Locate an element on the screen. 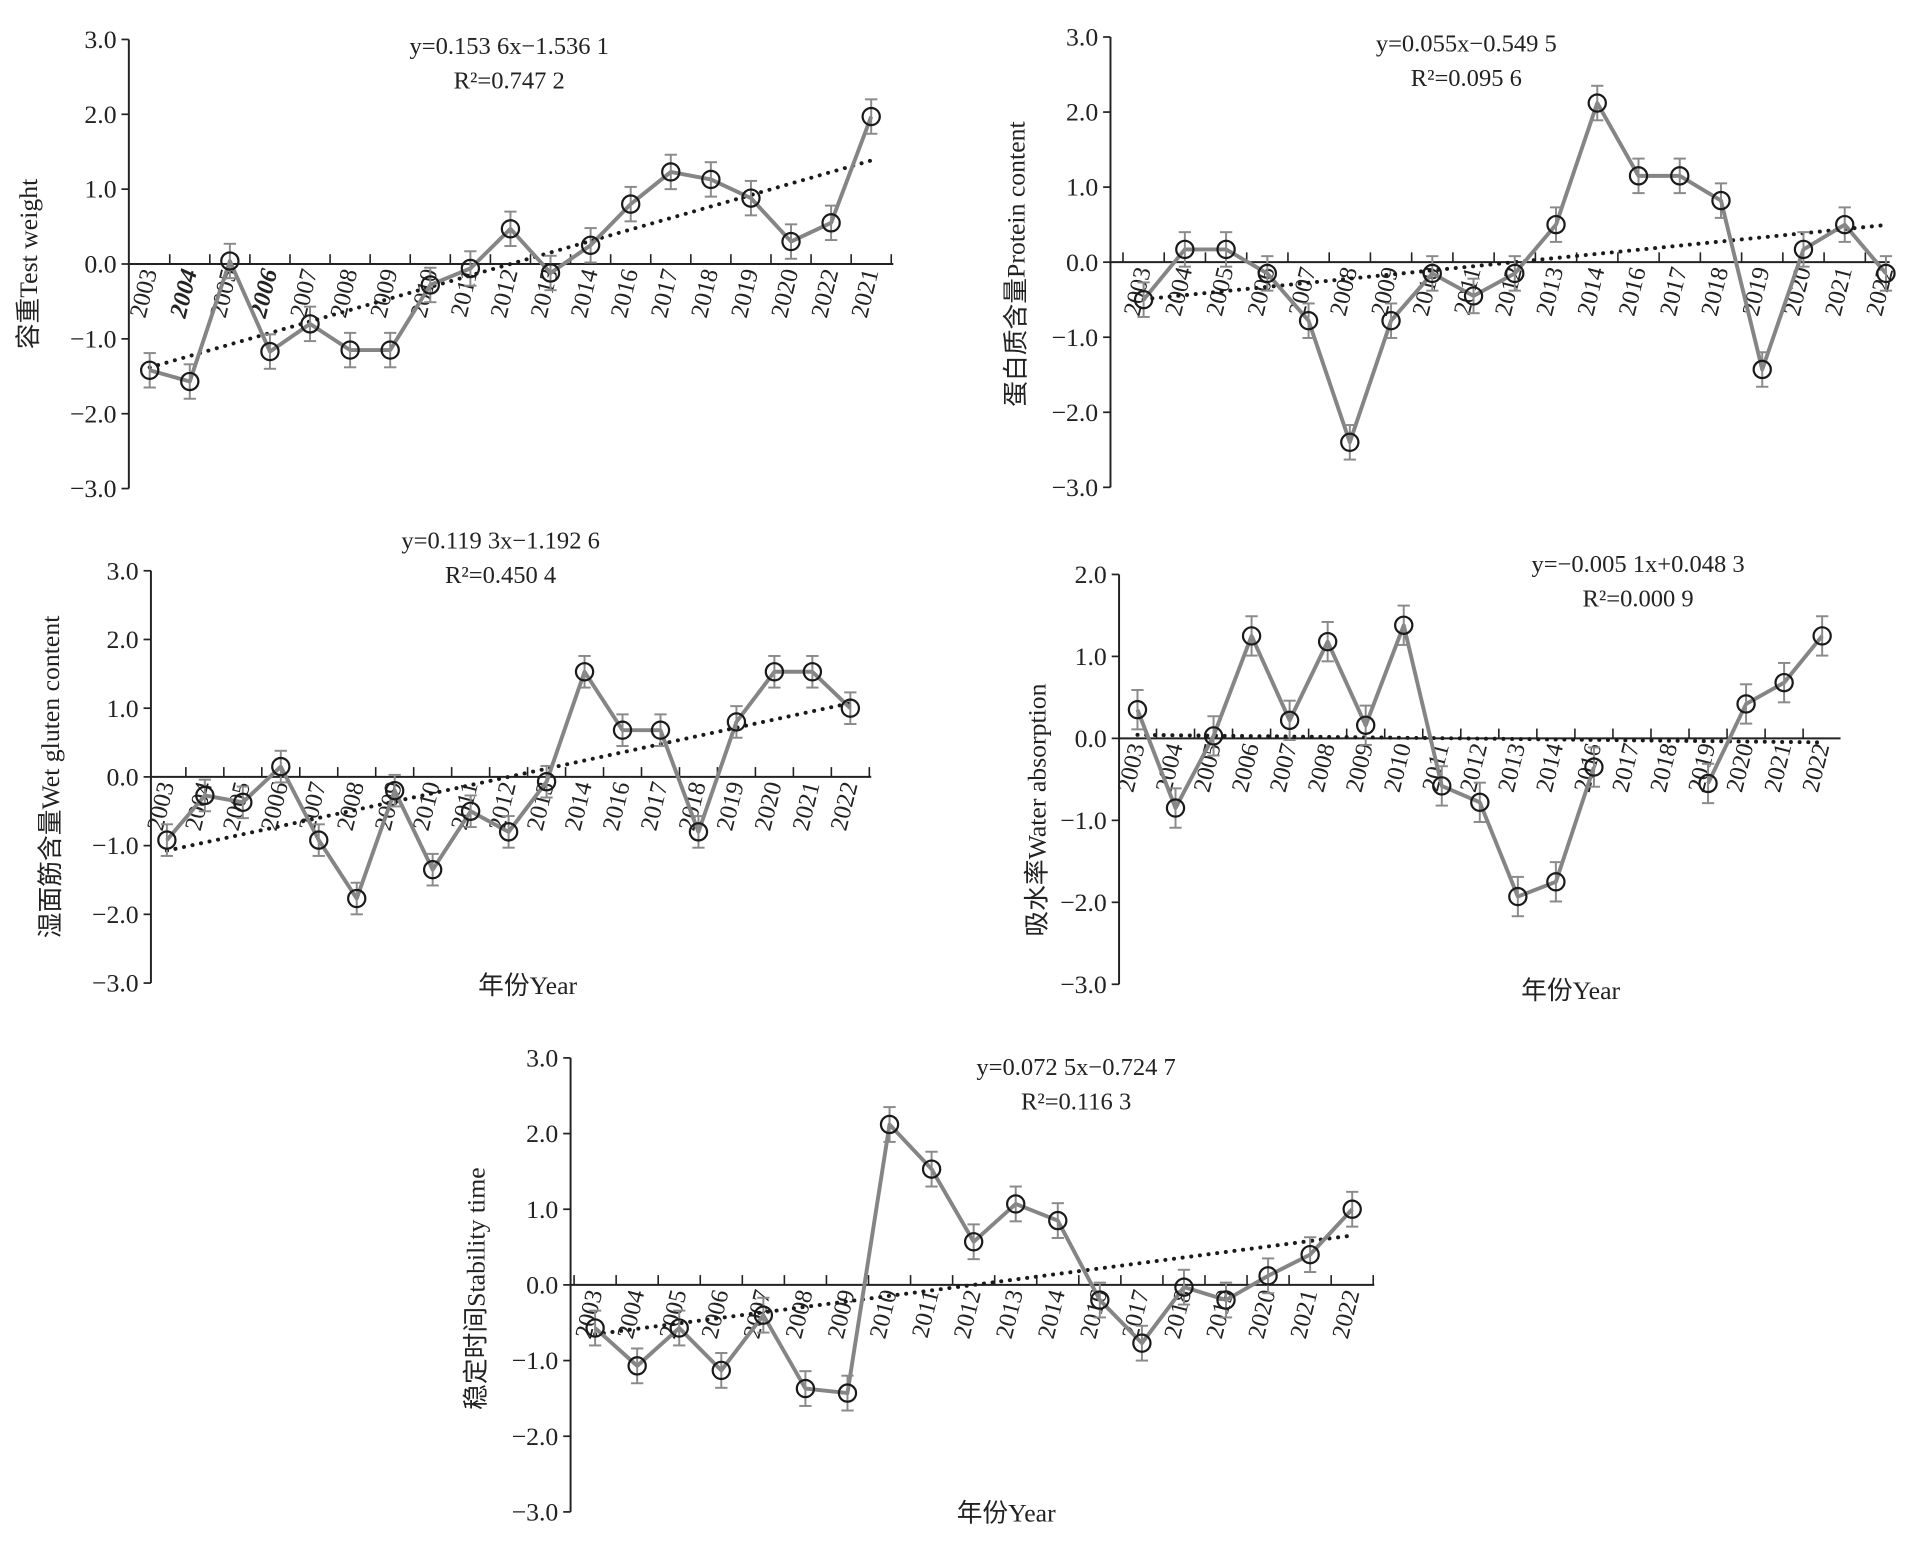 The image size is (1924, 1544). r-squared: R²=0.116 3 is located at coordinates (1076, 1101).